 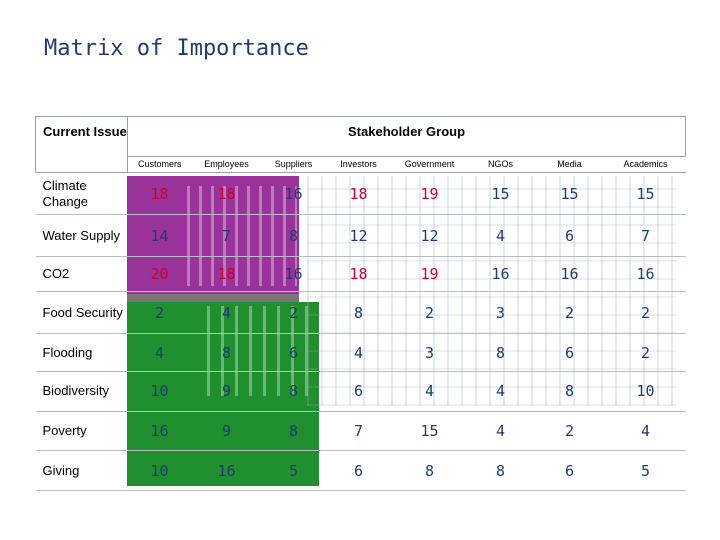 I want to click on column-header-media: Media, so click(x=569, y=165).